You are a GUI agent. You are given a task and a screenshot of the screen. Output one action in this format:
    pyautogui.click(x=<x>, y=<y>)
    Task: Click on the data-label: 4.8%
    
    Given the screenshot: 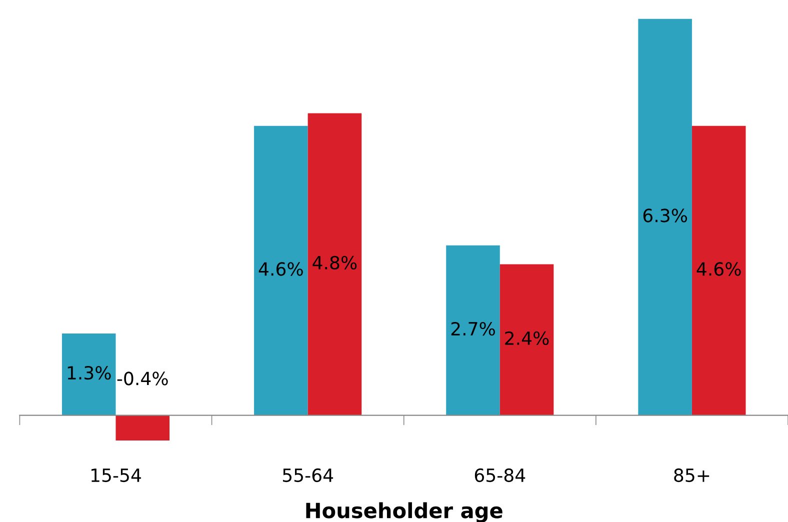 What is the action you would take?
    pyautogui.click(x=334, y=263)
    